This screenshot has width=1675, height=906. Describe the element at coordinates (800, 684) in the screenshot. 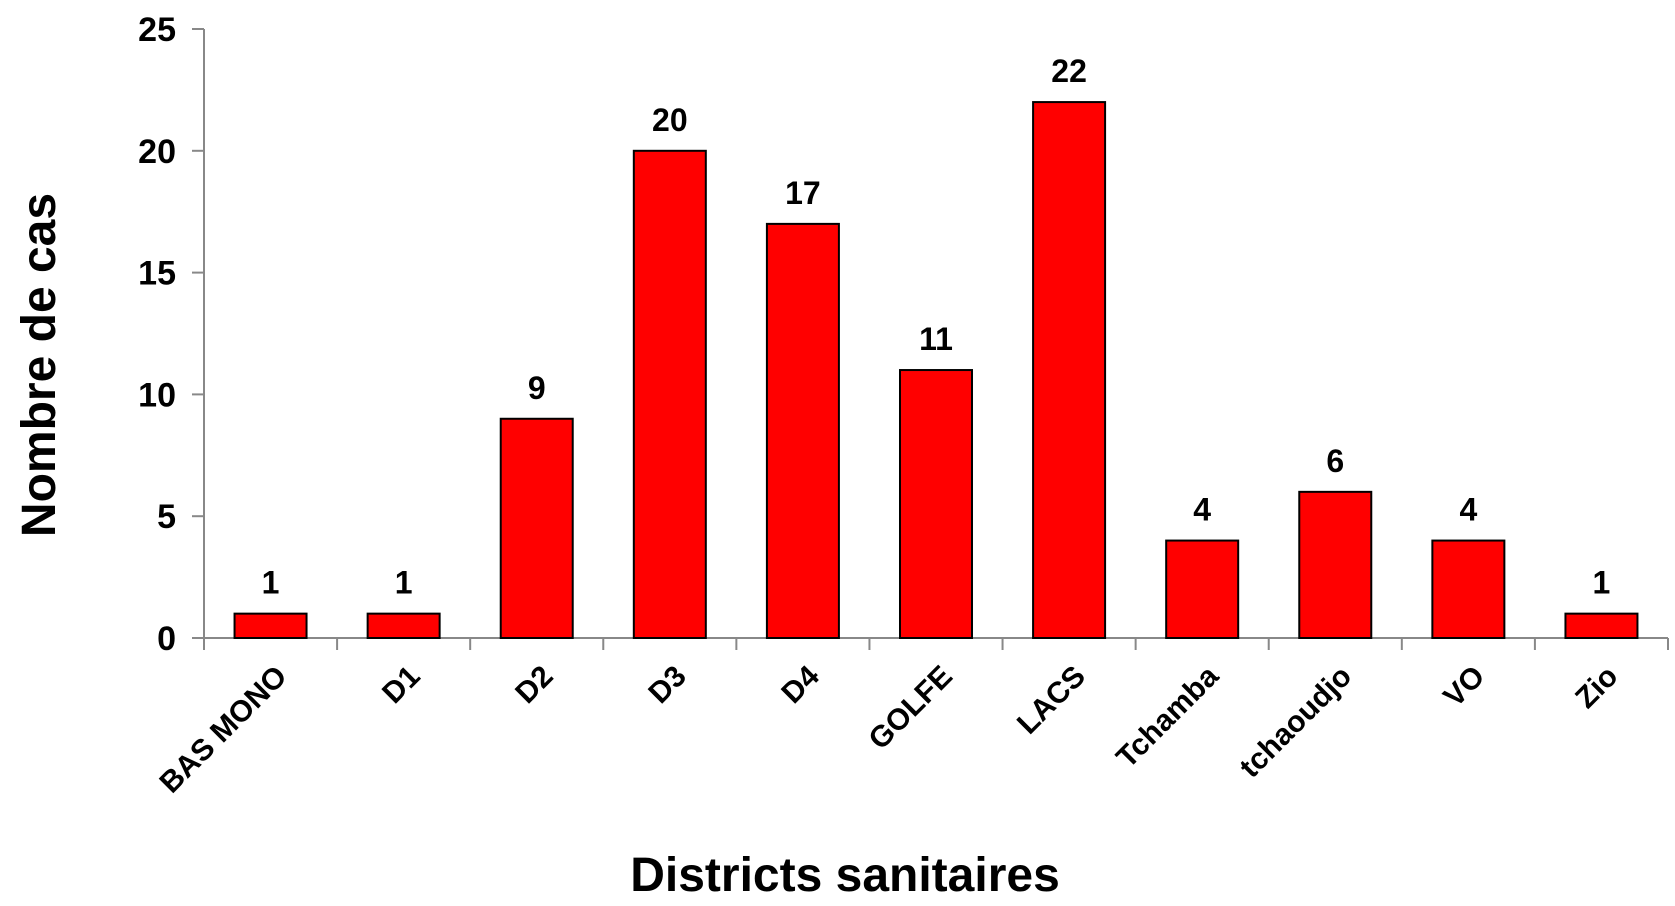

I see `category-label: D4` at that location.